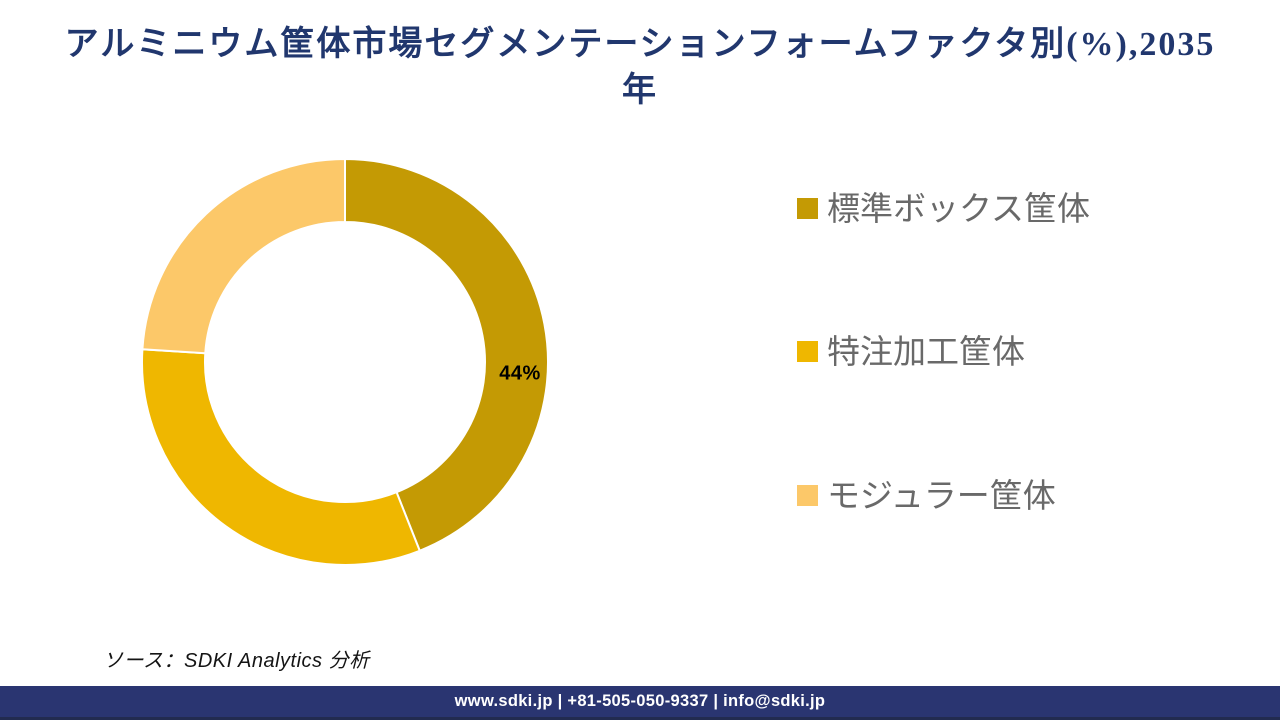 This screenshot has width=1280, height=720. I want to click on donut-data-label: 44%, so click(520, 373).